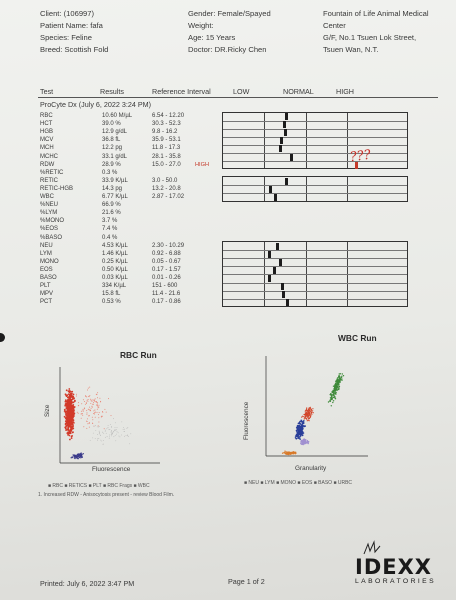 Image resolution: width=456 pixels, height=600 pixels. I want to click on test-name: PLT, so click(45, 286).